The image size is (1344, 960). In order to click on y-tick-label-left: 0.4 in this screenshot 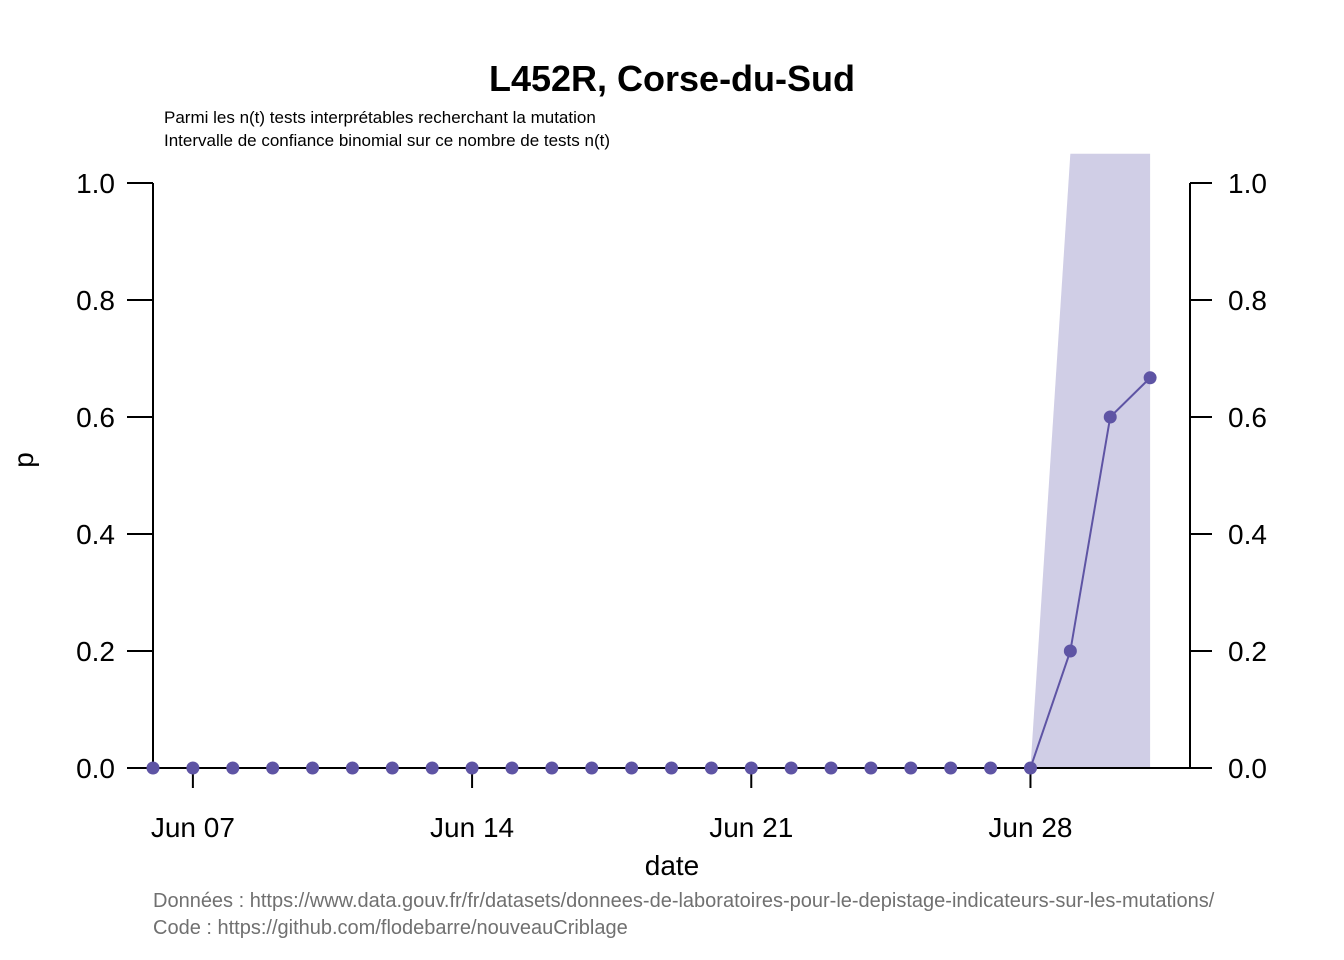, I will do `click(95, 534)`.